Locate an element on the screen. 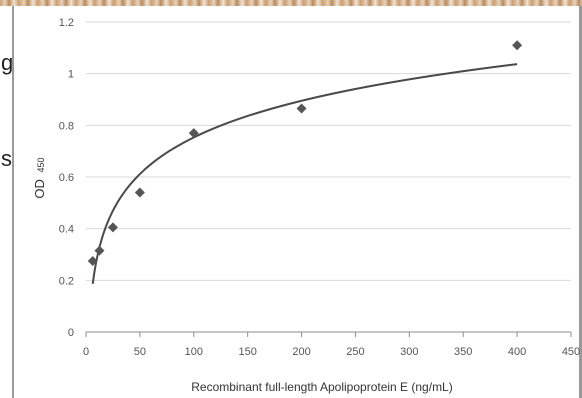 This screenshot has width=582, height=398. y-tick-label: 0 is located at coordinates (71, 333).